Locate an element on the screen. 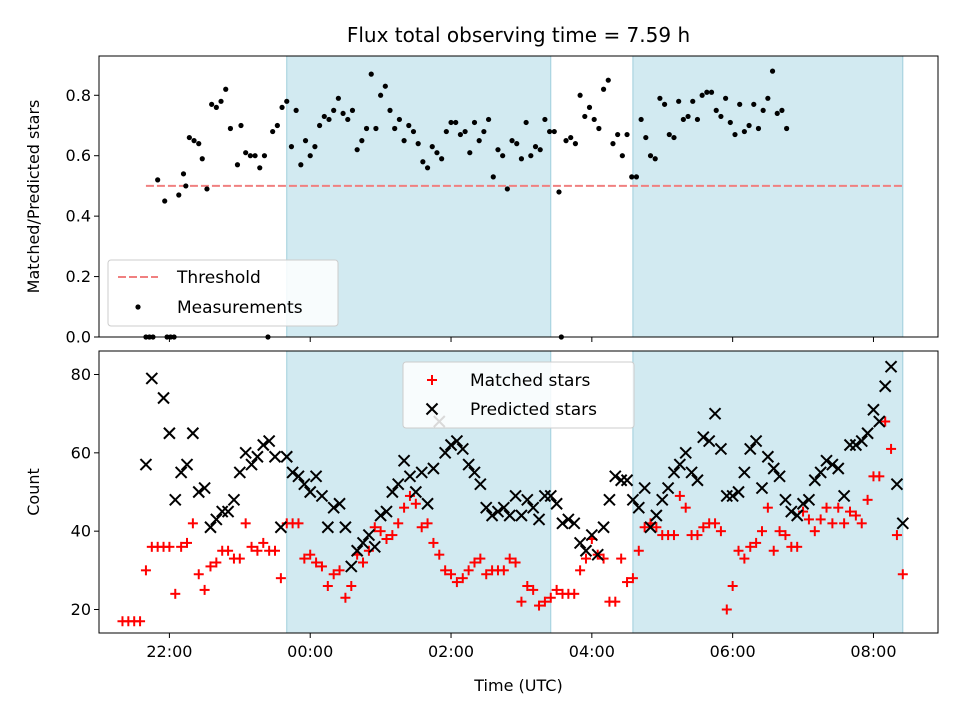 The height and width of the screenshot is (720, 960). y-tick-label: 80 is located at coordinates (81, 374).